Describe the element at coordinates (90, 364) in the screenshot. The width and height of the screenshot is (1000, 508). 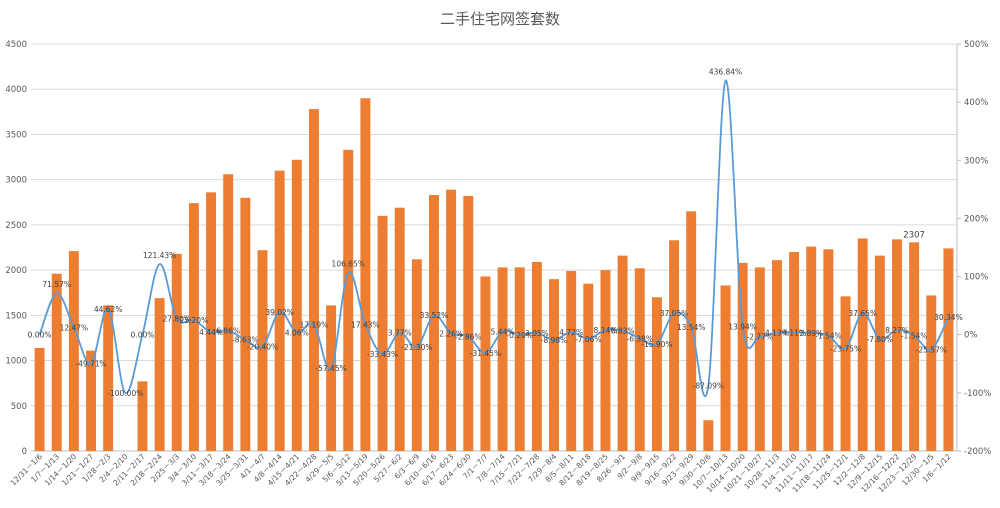
I see `line-data-label: -49.71%` at that location.